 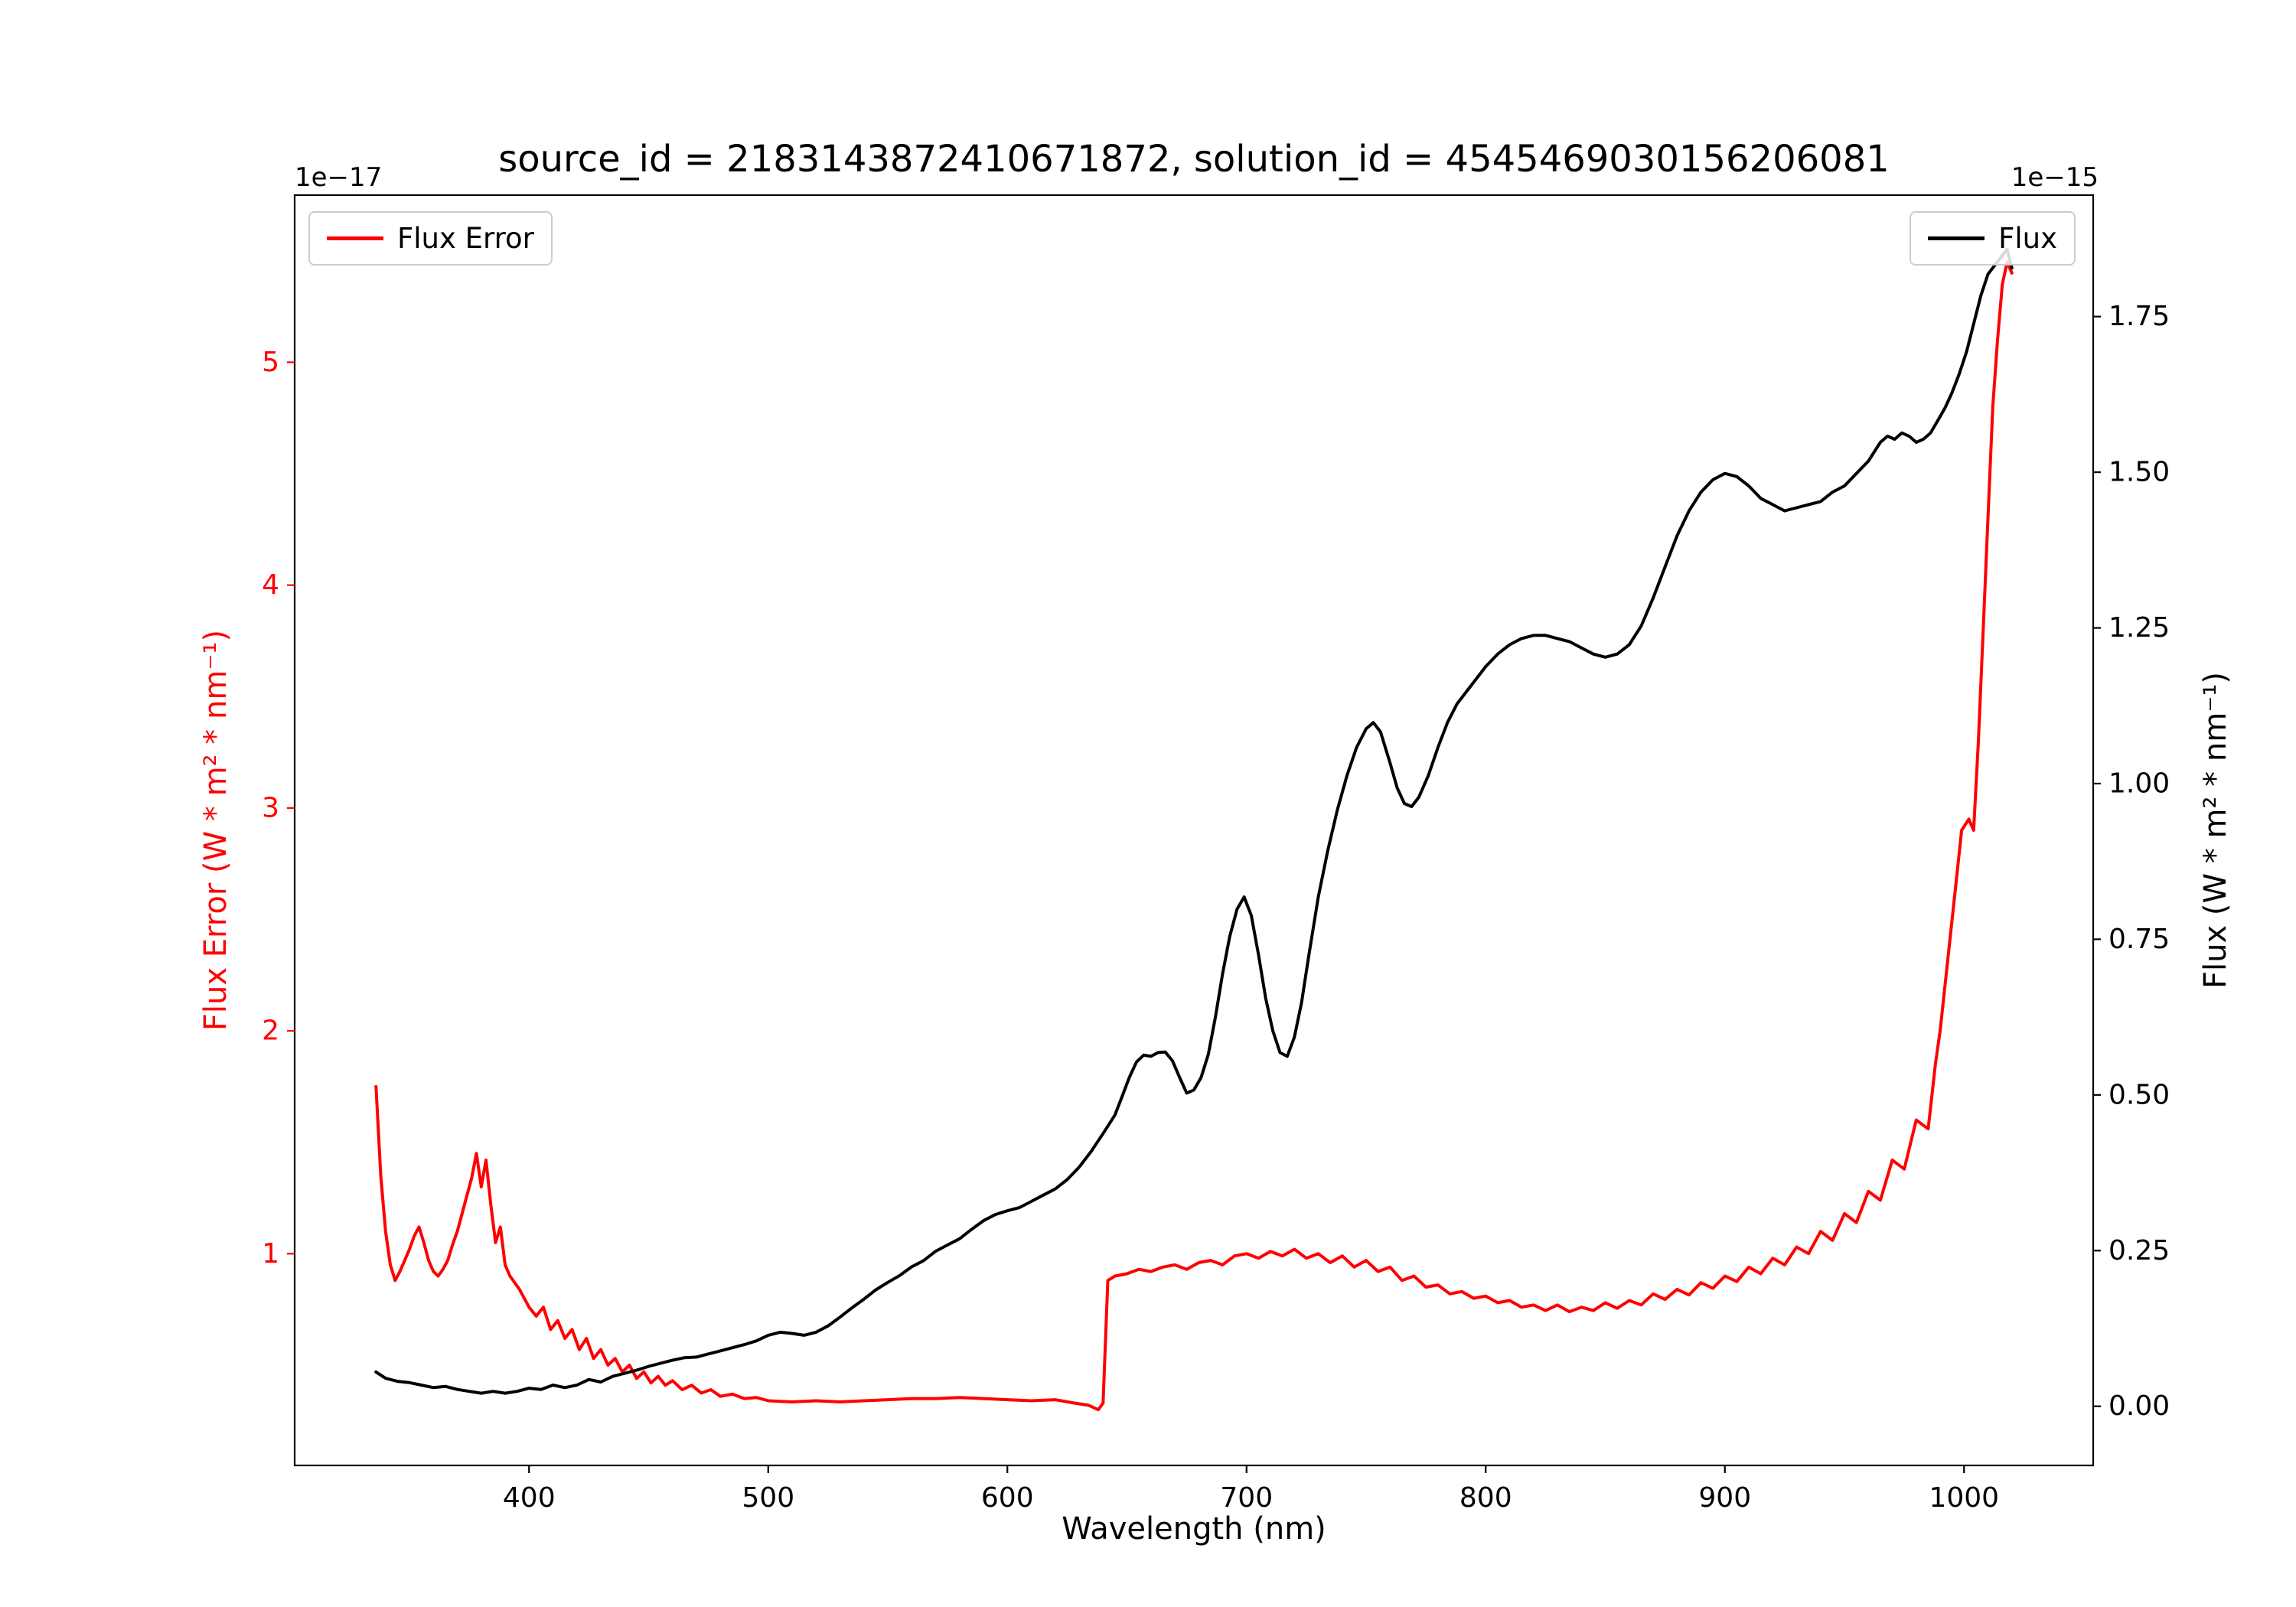 What do you see at coordinates (1007, 1498) in the screenshot?
I see `svg-text: 600` at bounding box center [1007, 1498].